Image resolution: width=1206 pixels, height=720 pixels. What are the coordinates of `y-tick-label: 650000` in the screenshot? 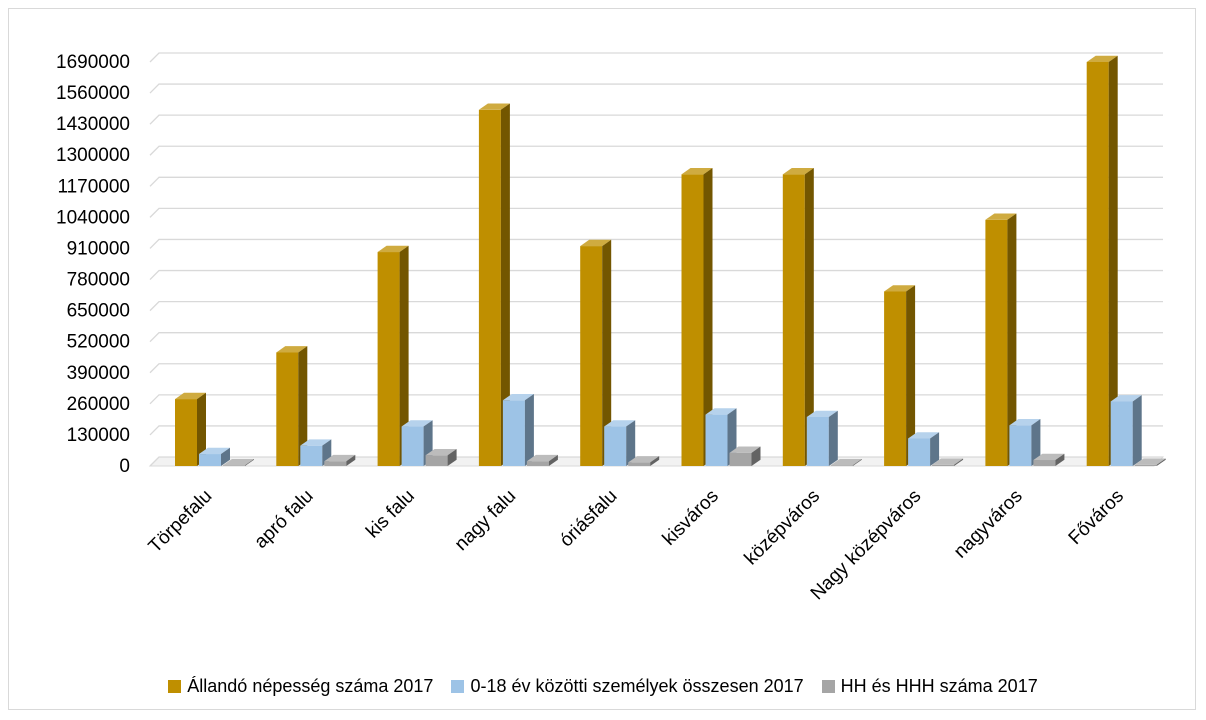 It's located at (98, 311).